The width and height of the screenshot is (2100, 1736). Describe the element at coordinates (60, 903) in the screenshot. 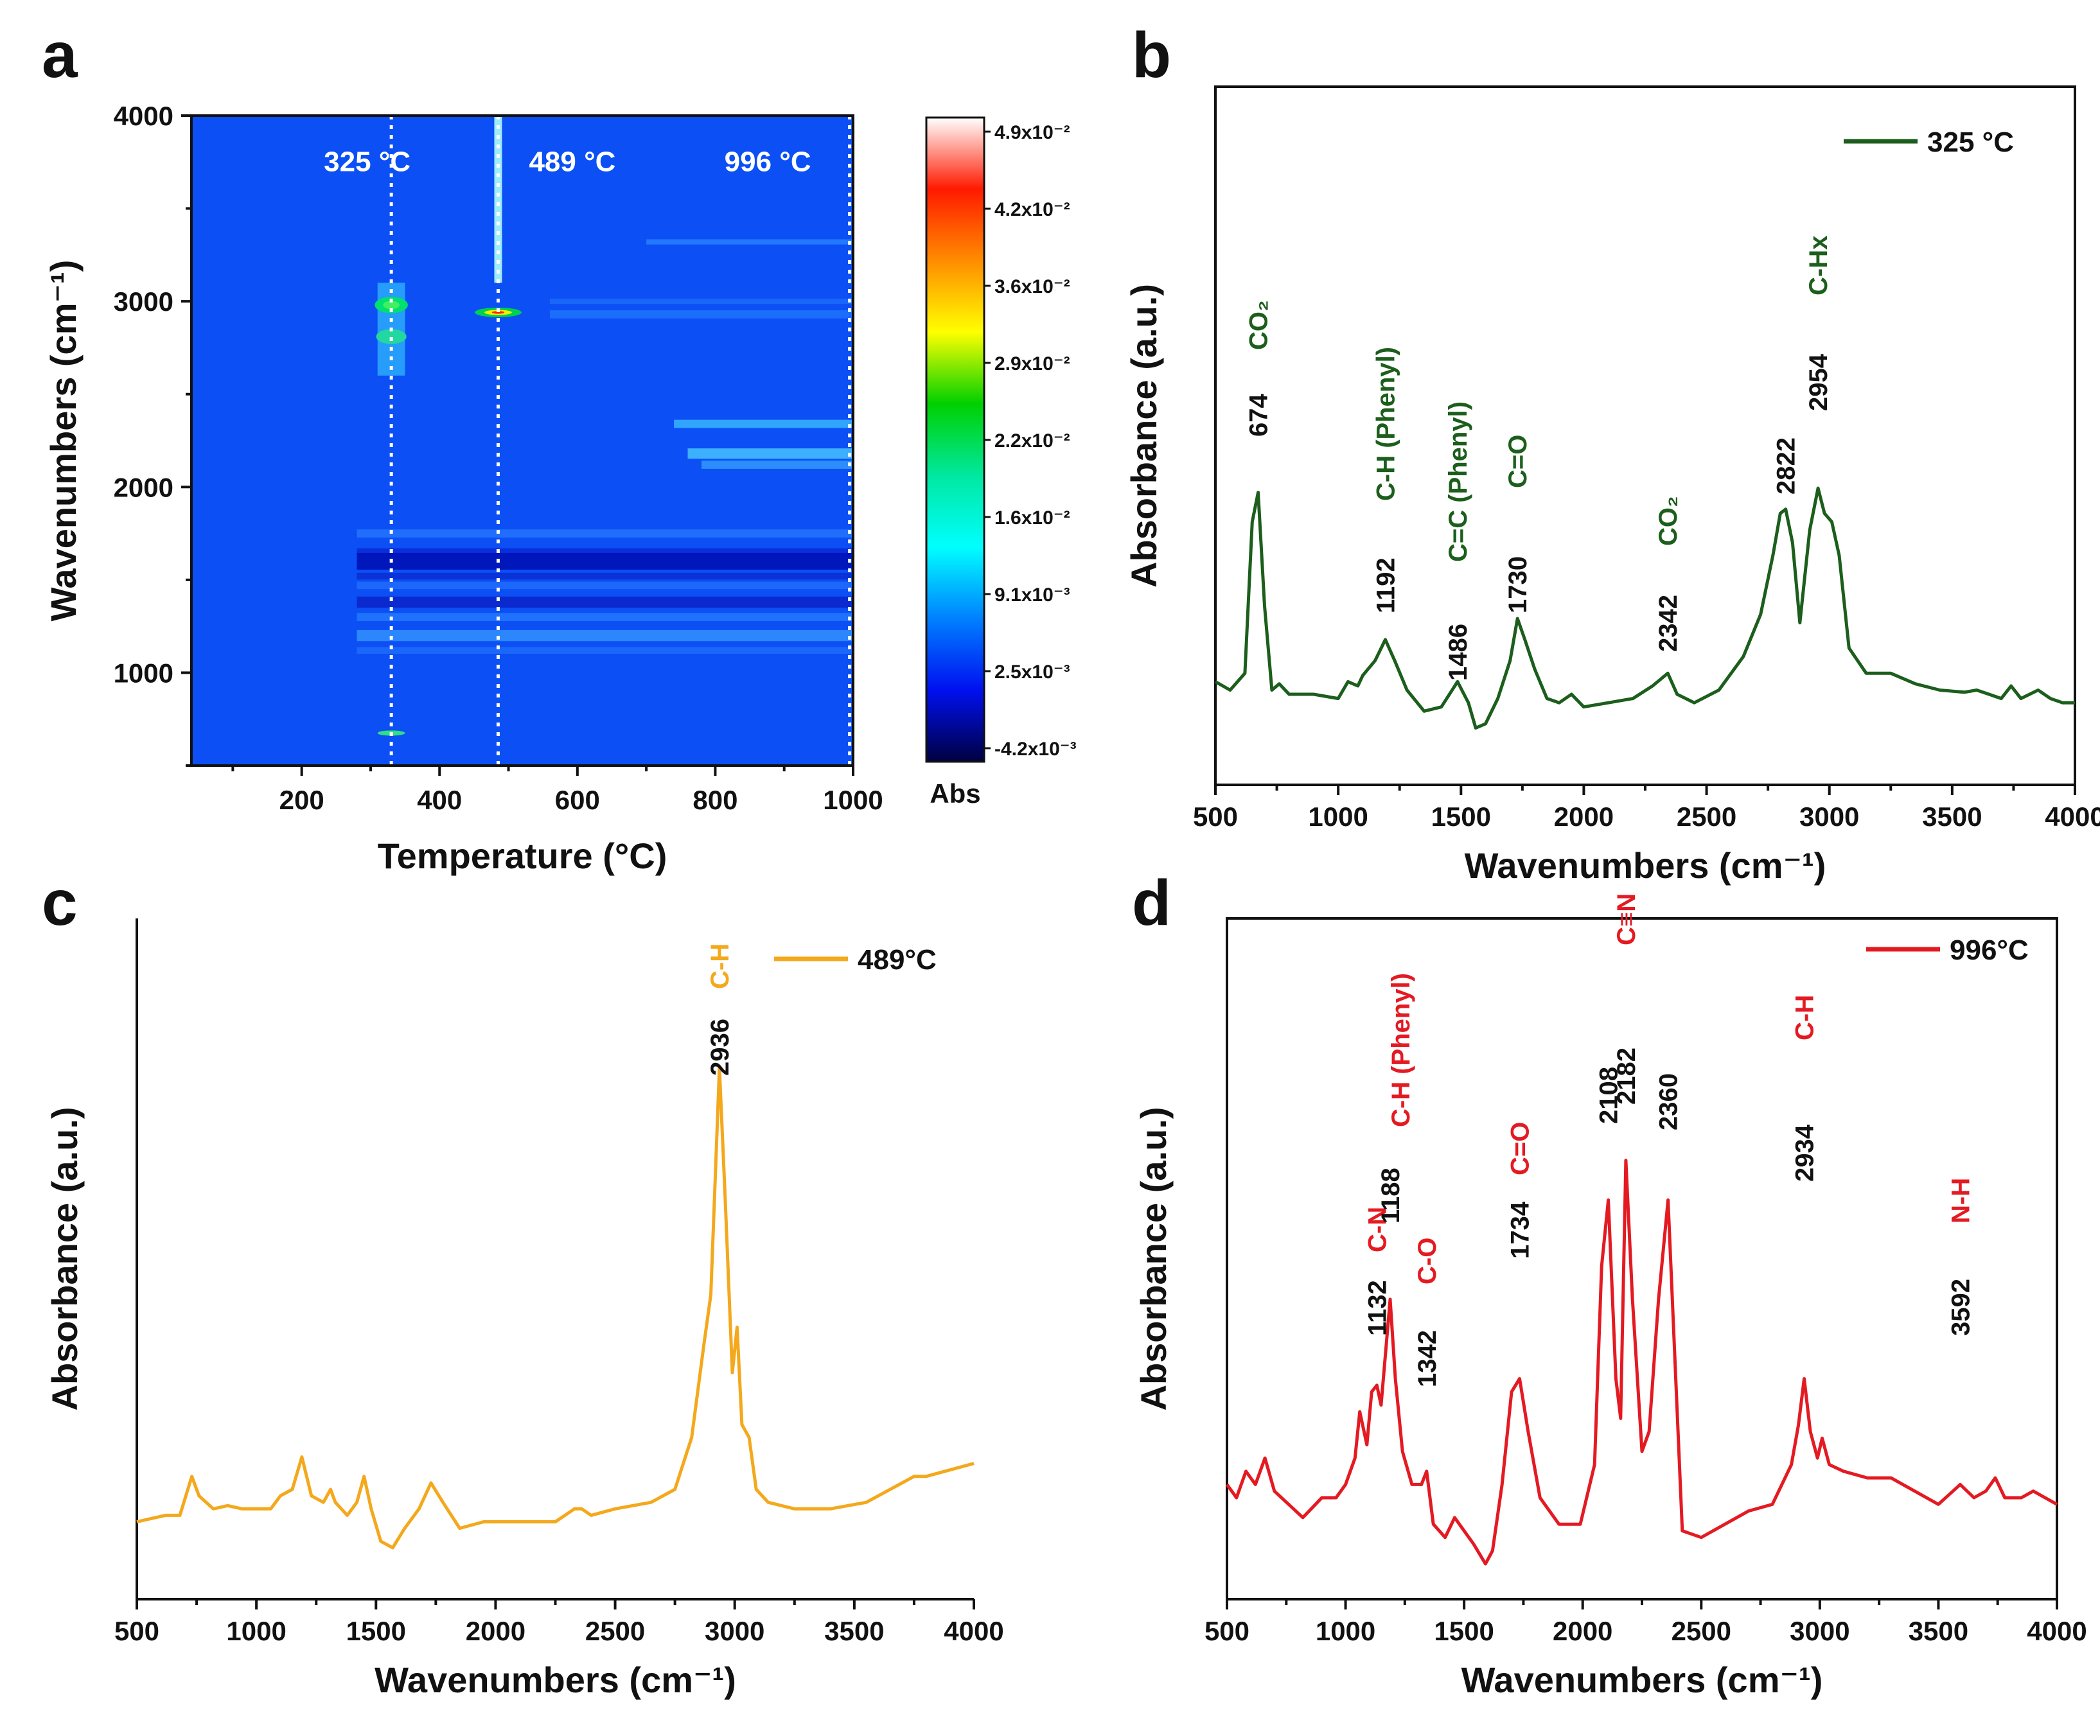

I see `panel-label-c: c` at that location.